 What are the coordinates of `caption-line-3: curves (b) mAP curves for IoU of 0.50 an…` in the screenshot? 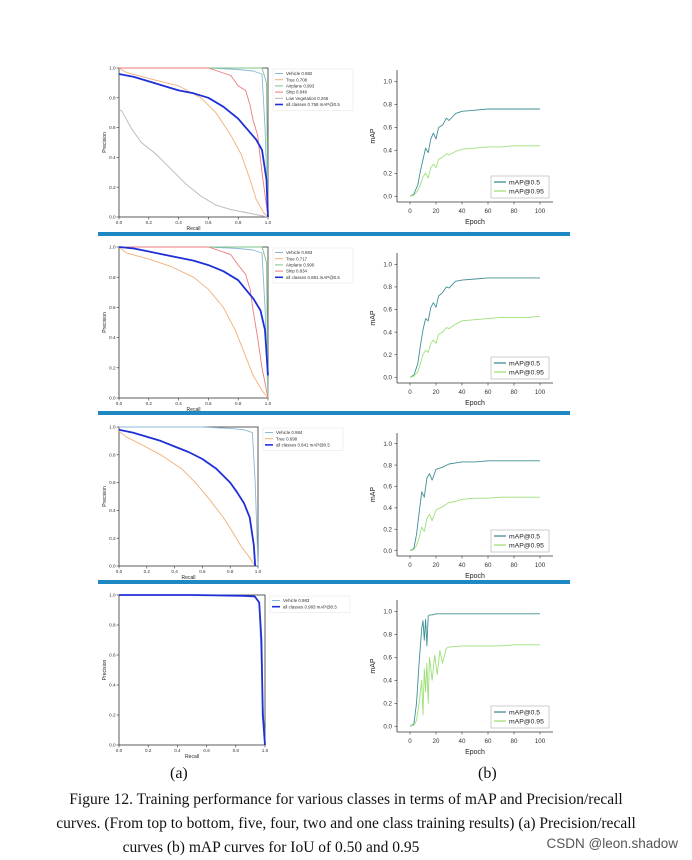 It's located at (271, 847).